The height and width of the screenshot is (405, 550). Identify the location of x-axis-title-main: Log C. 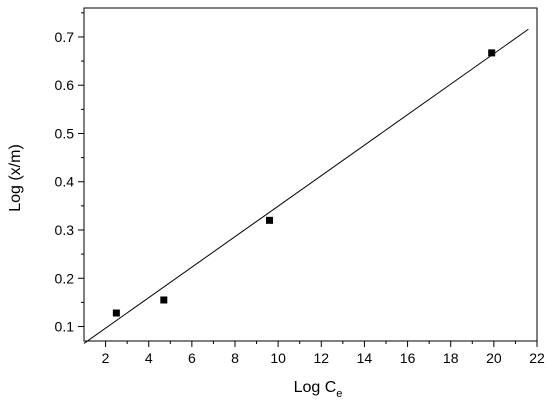
(315, 387).